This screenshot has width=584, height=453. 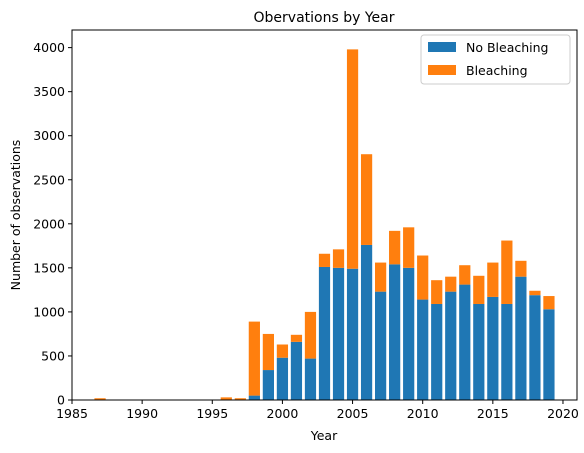 What do you see at coordinates (352, 159) in the screenshot?
I see `bar-bleaching-2005` at bounding box center [352, 159].